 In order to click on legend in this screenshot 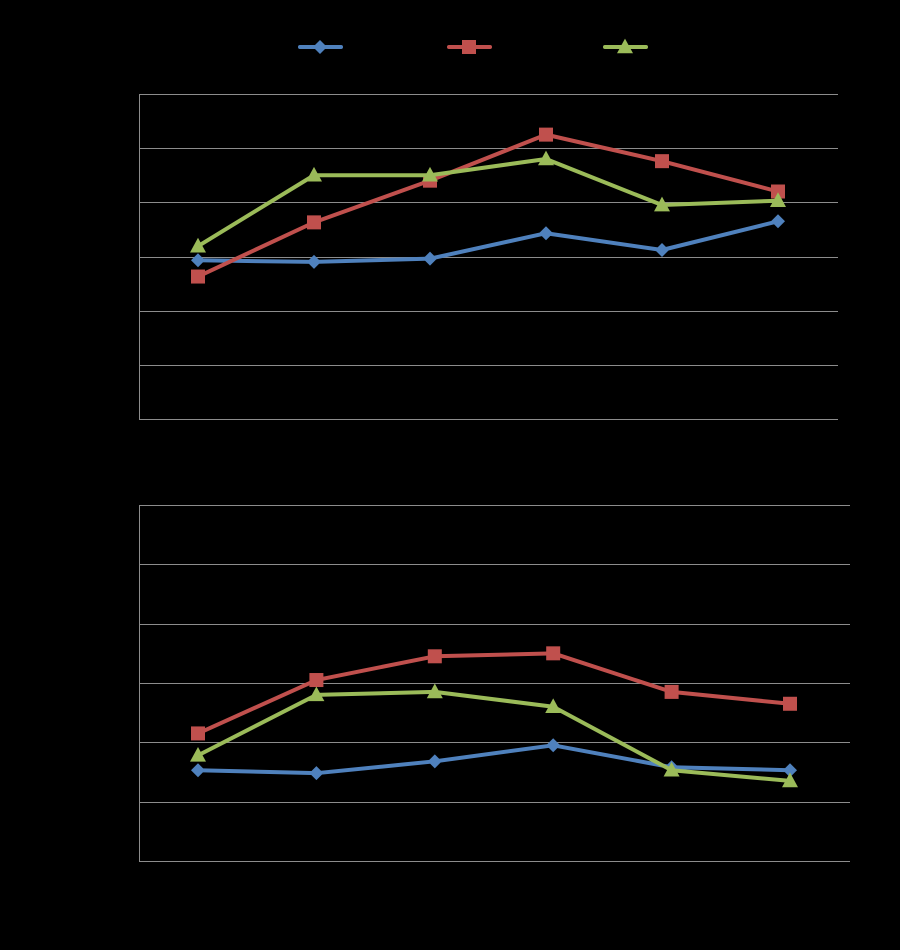, I will do `click(473, 46)`.